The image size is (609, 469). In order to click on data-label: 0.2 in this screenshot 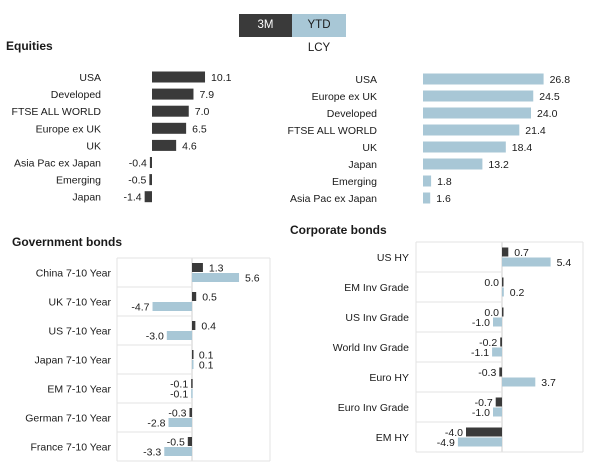, I will do `click(517, 293)`.